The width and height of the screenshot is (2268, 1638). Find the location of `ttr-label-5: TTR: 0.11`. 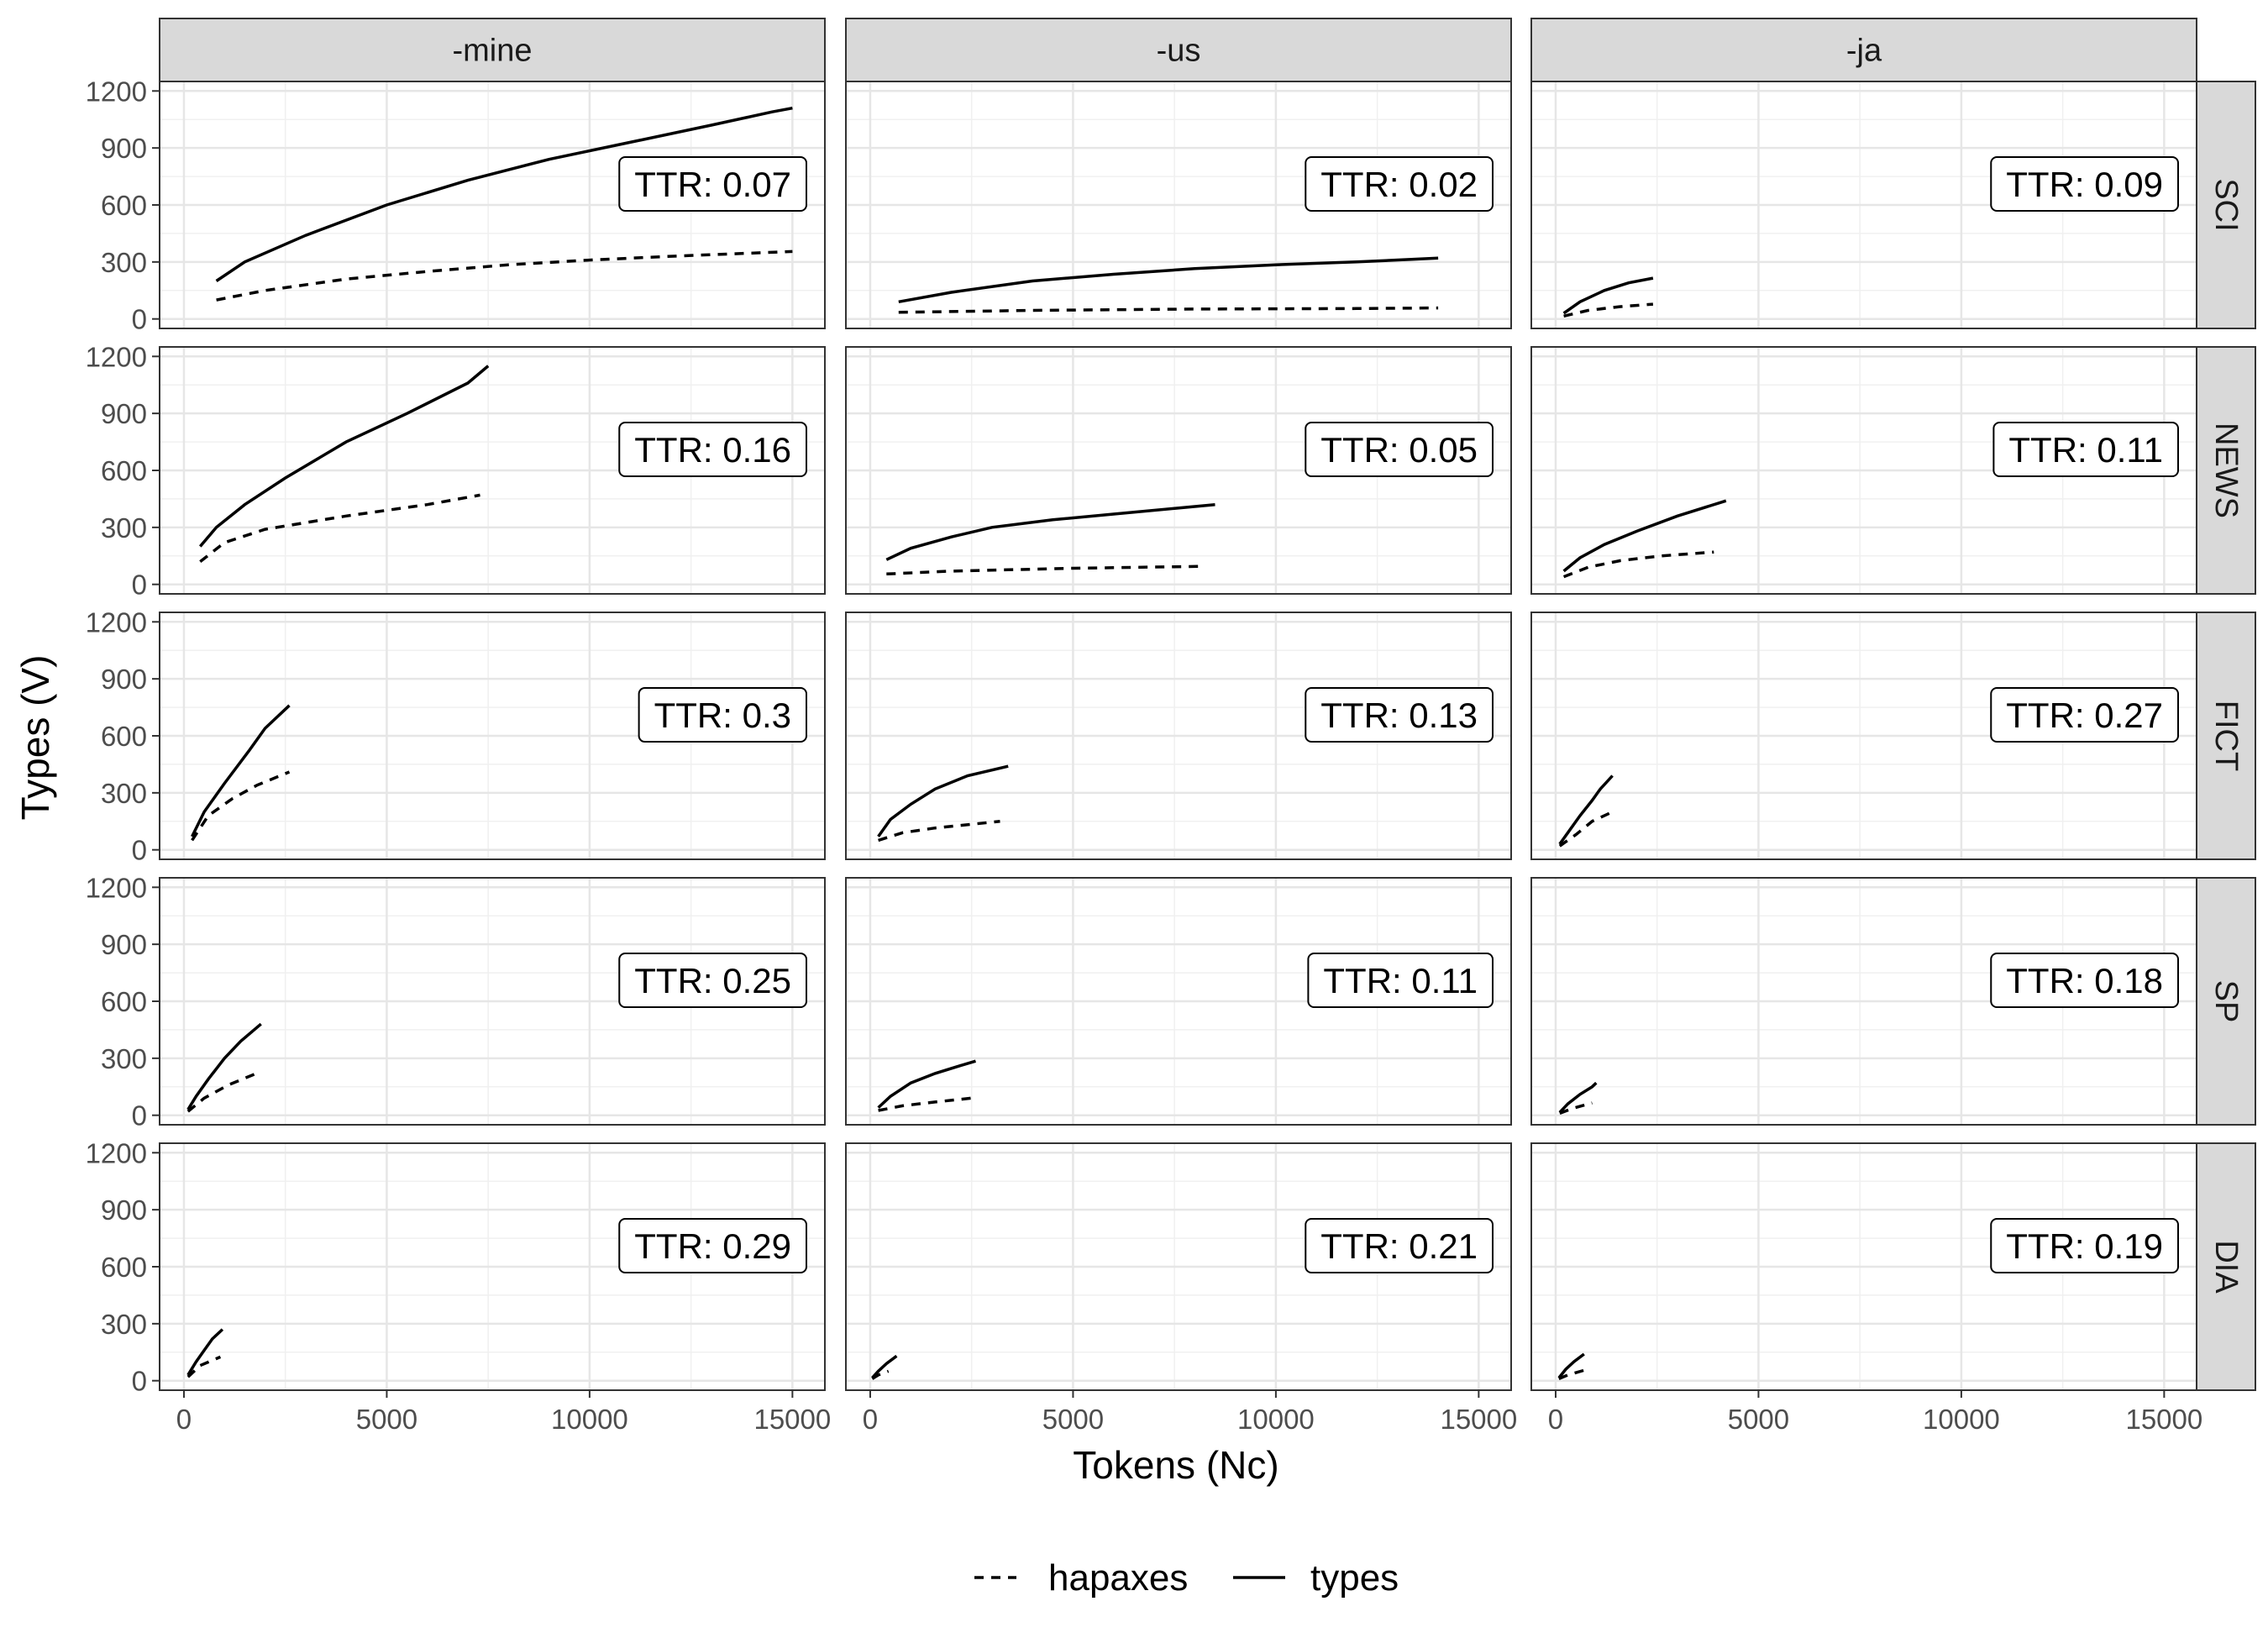

ttr-label-5: TTR: 0.11 is located at coordinates (2085, 450).